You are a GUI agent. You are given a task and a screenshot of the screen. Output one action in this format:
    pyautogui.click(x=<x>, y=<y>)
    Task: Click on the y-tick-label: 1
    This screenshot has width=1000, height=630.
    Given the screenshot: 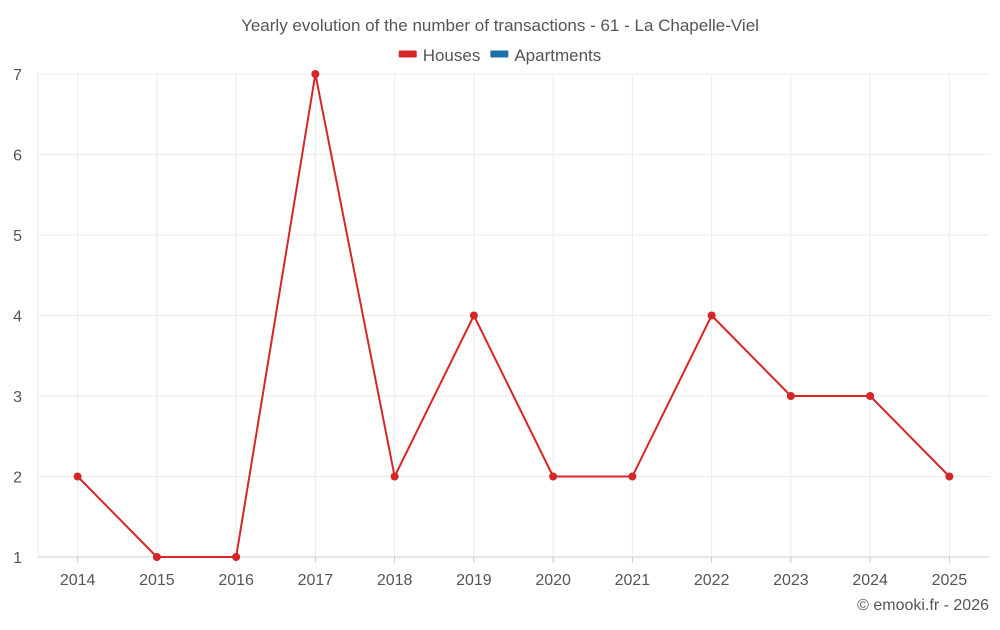 What is the action you would take?
    pyautogui.click(x=17, y=558)
    